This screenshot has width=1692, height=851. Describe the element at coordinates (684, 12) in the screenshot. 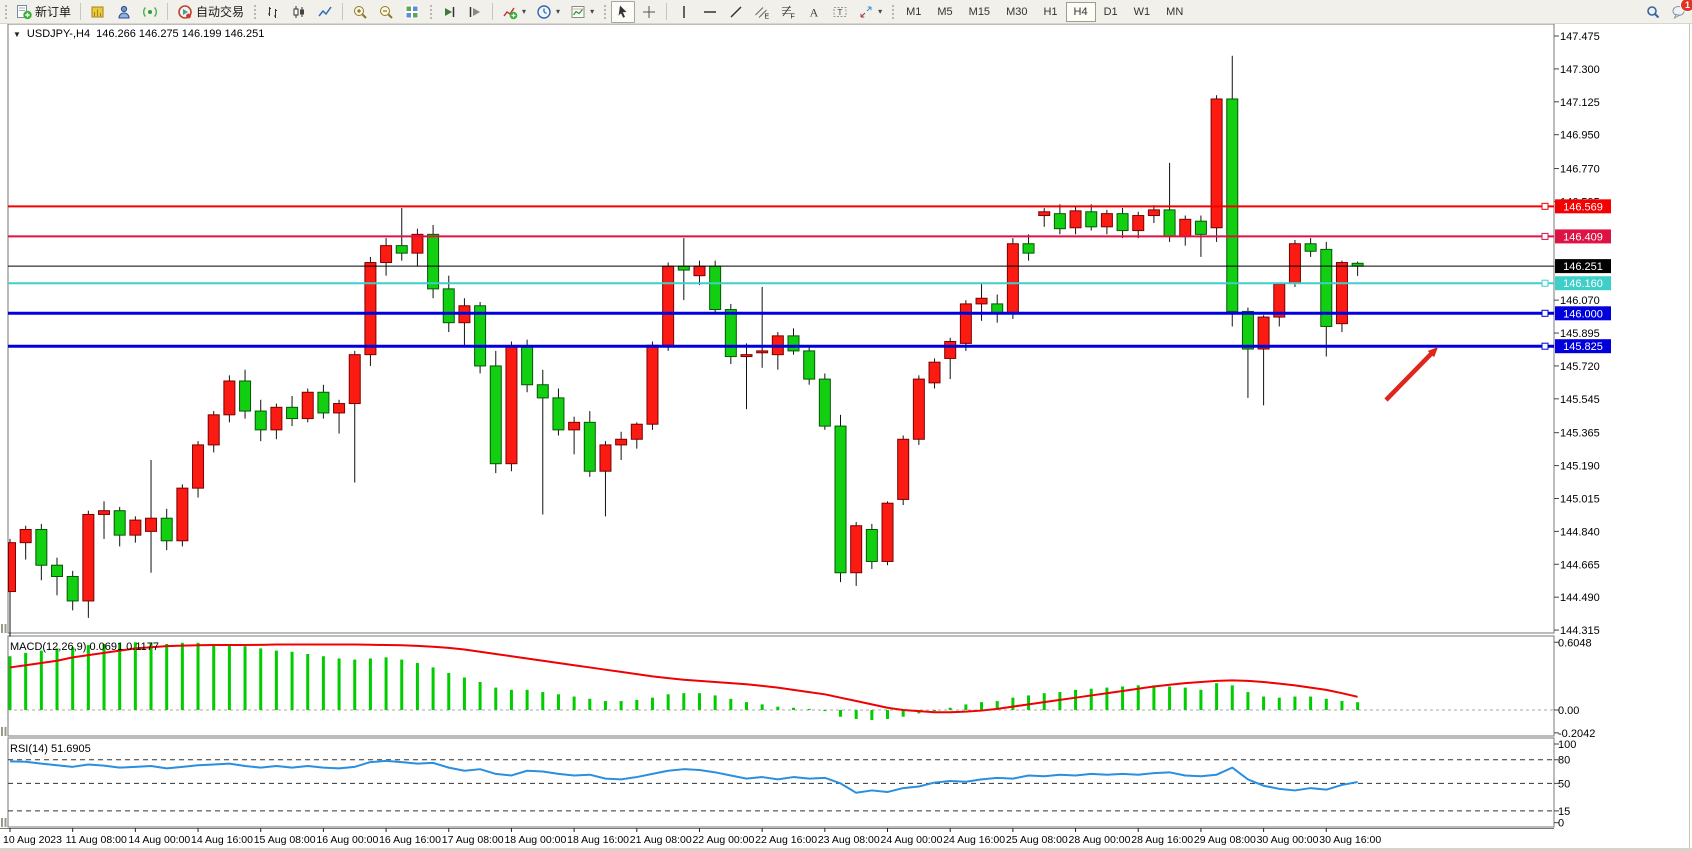

I see `vertical-line-tool-button` at that location.